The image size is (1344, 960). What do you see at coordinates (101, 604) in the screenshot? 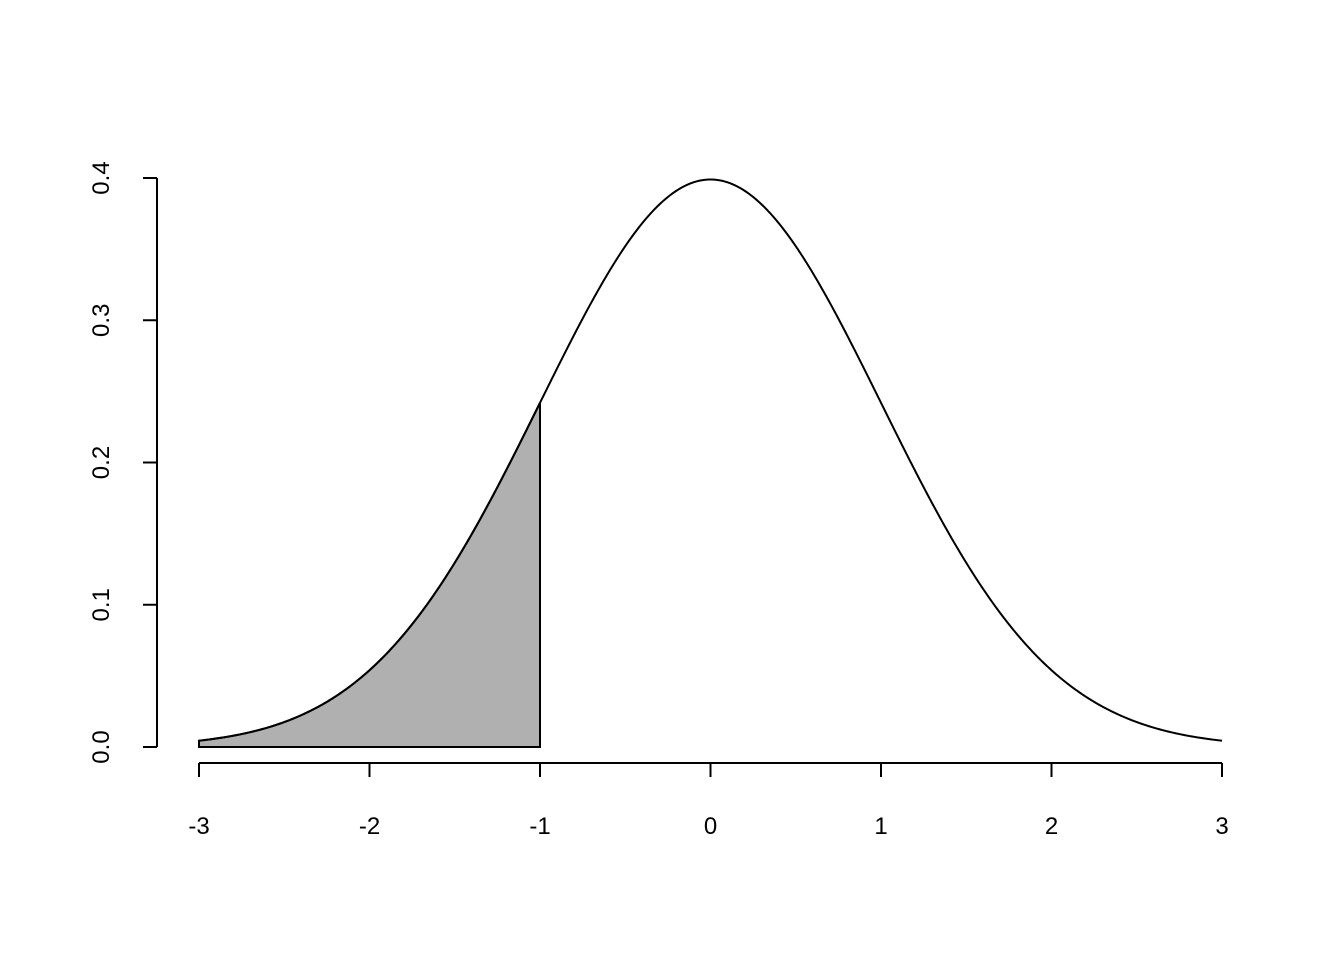
I see `y-tick-label: 0.1` at bounding box center [101, 604].